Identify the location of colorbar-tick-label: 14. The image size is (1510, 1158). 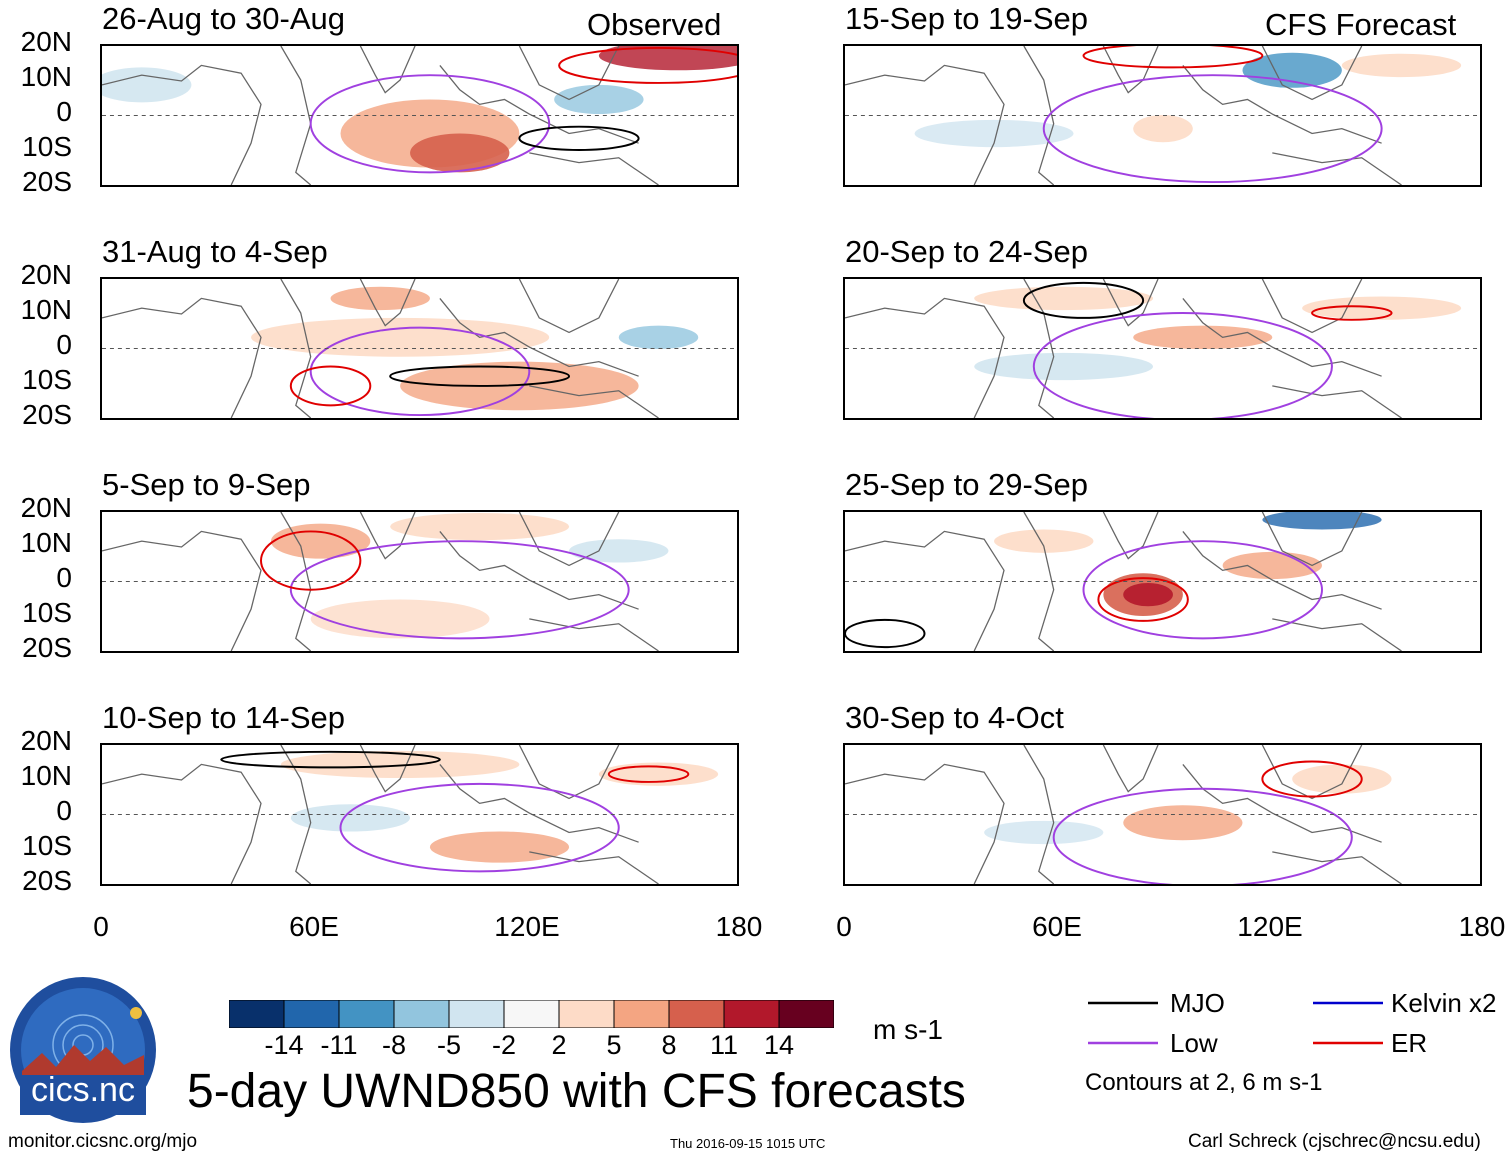
(779, 1045).